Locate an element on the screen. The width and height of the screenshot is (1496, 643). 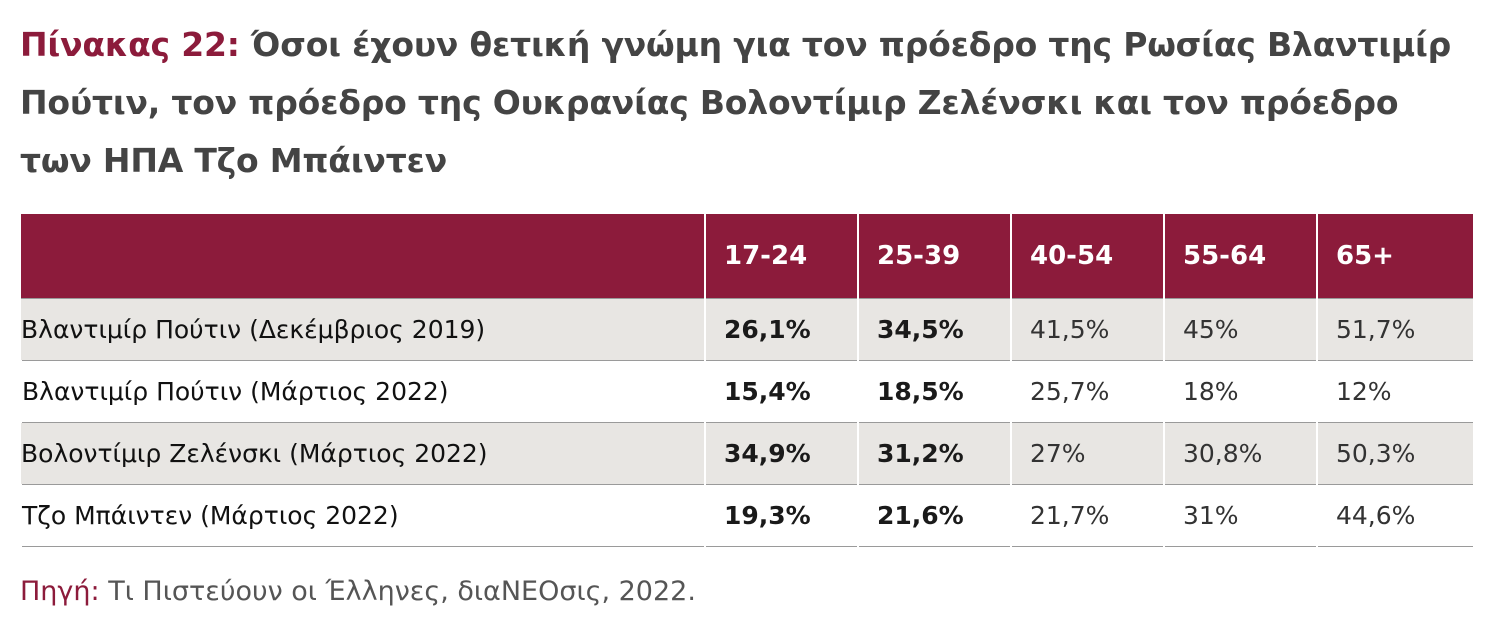
table-cell: 44,6% is located at coordinates (1394, 515).